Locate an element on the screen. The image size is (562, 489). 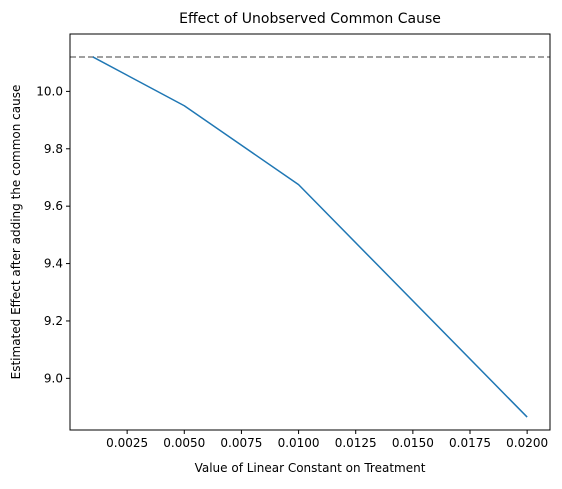
x-tick-label: 0.0075 is located at coordinates (241, 443).